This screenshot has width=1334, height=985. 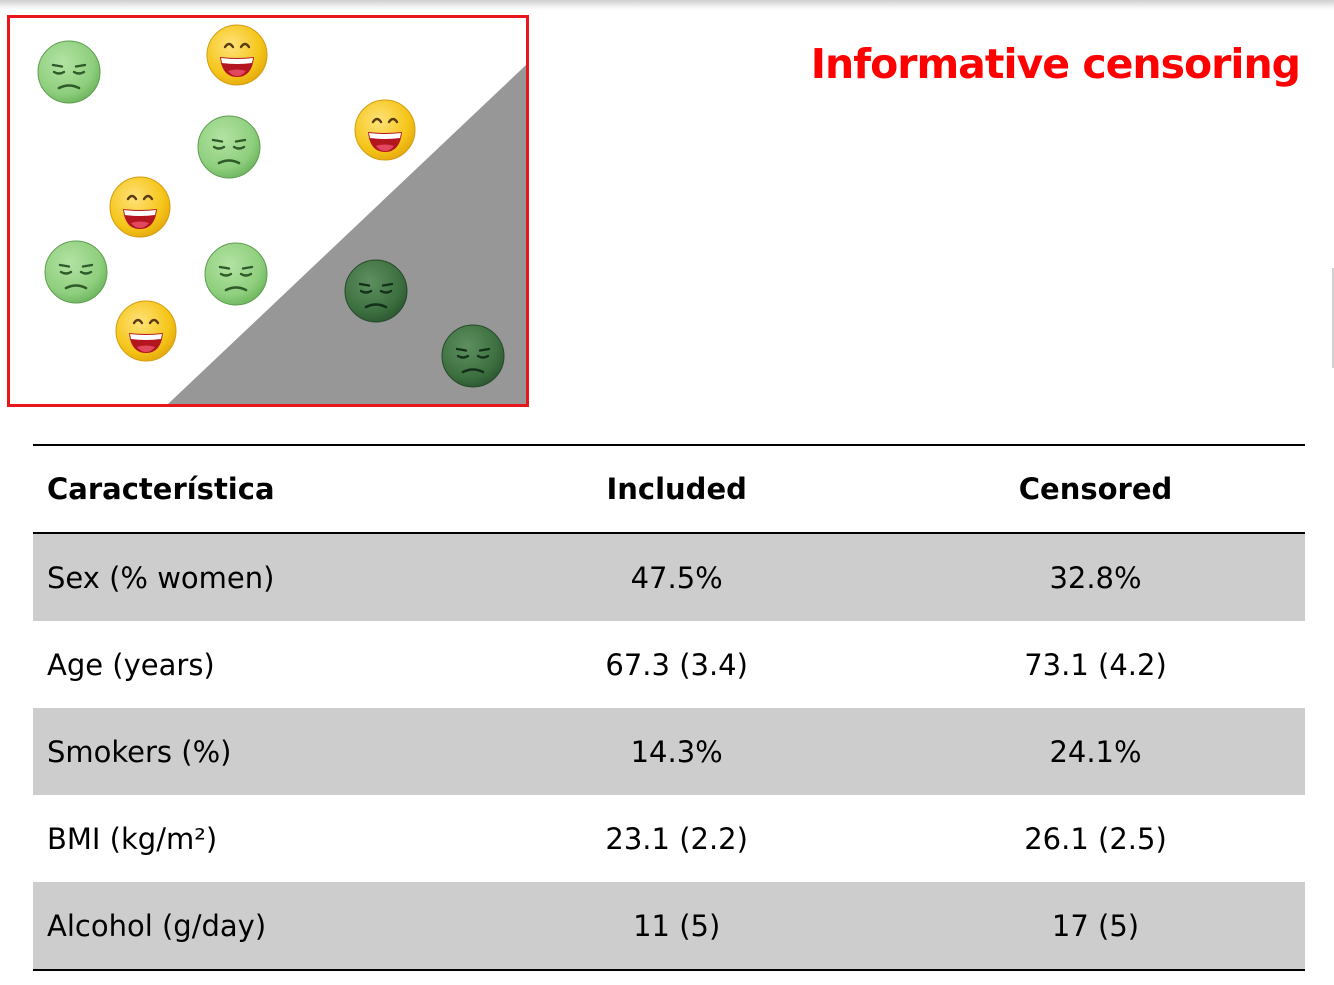 I want to click on censored-region, so click(x=347, y=234).